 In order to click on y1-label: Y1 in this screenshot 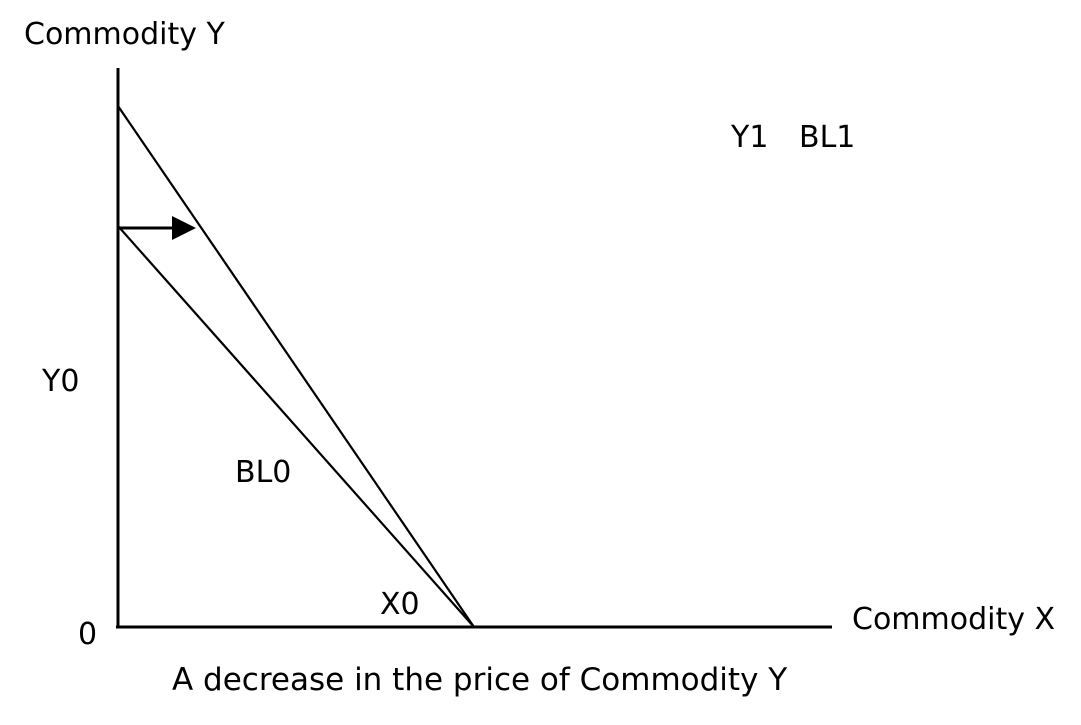, I will do `click(750, 137)`.